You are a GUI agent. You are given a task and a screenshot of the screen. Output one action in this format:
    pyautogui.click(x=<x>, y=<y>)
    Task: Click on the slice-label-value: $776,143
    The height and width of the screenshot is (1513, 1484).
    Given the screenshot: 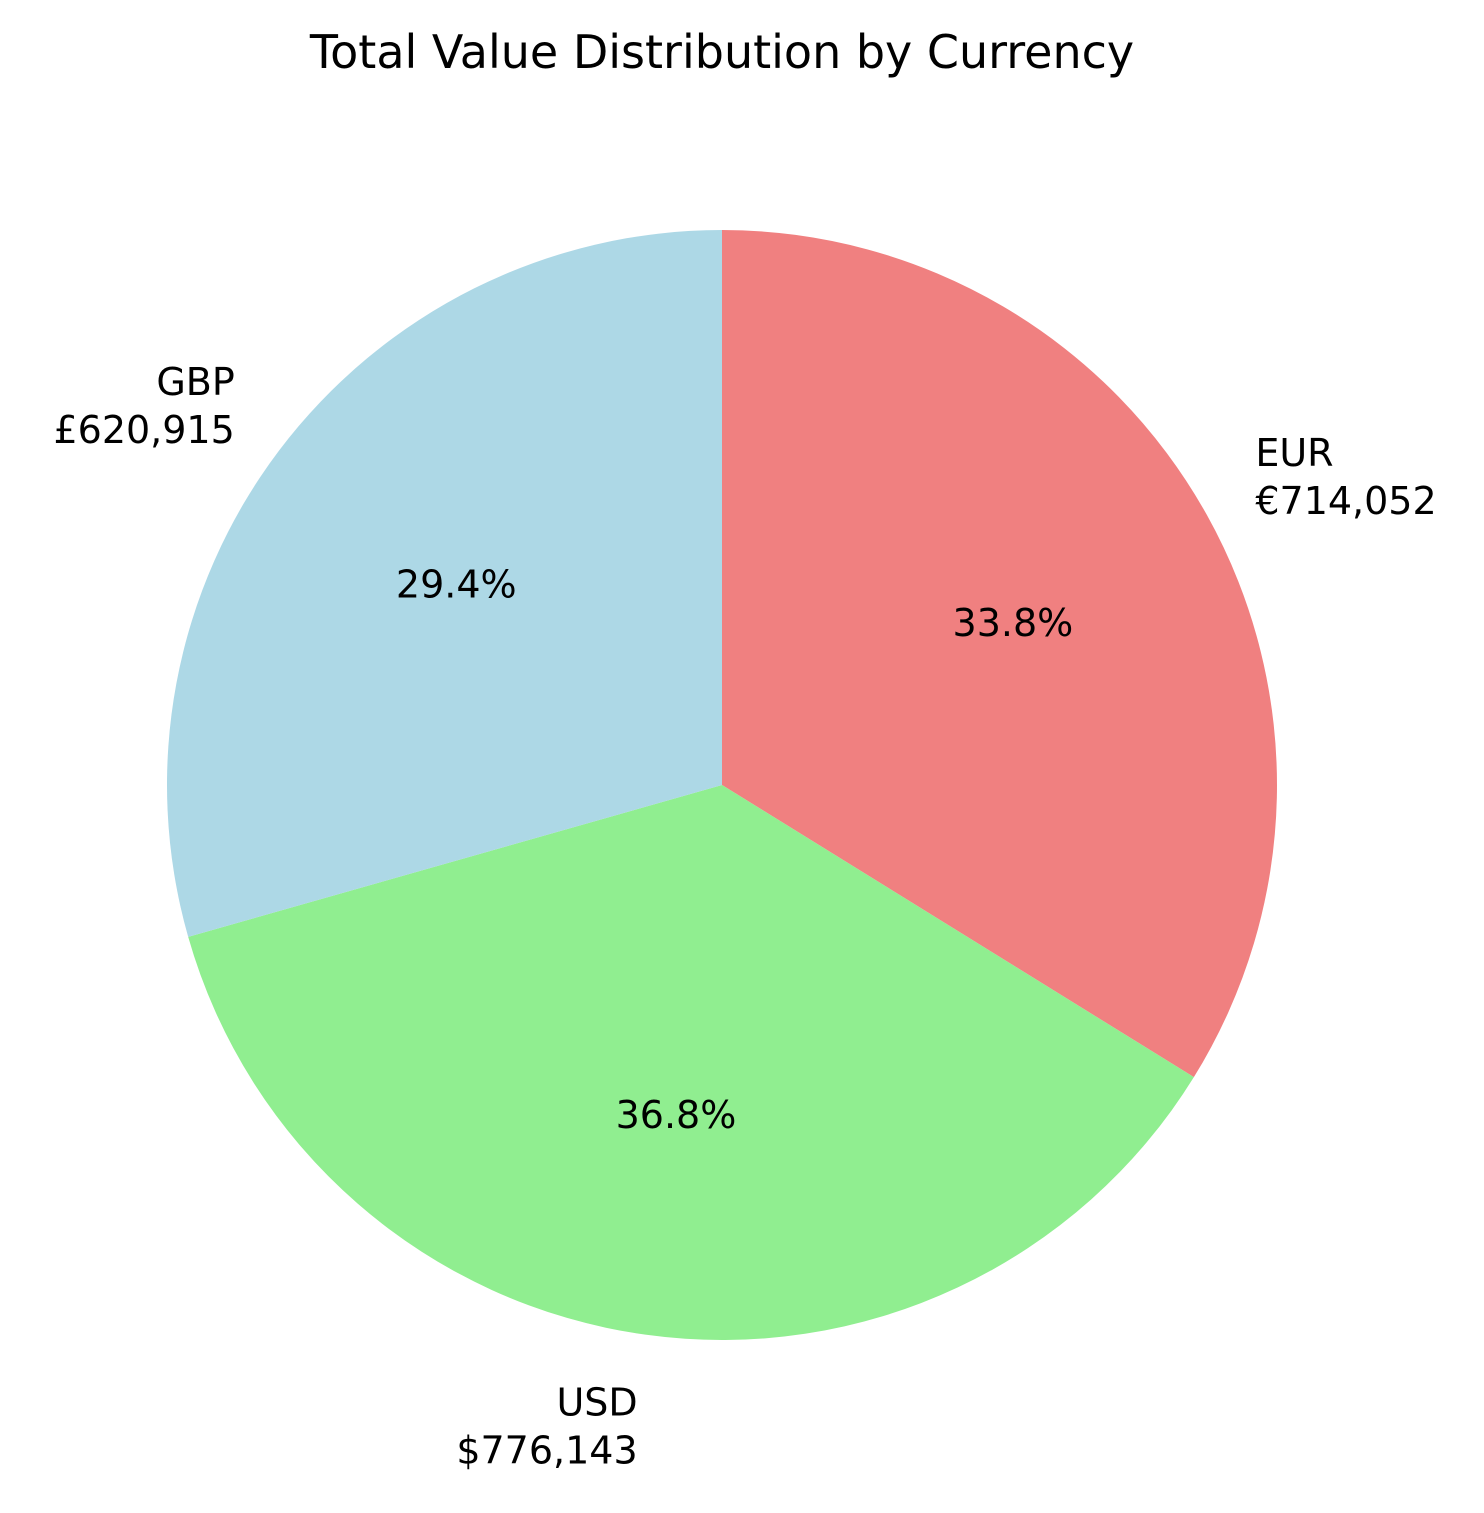 What is the action you would take?
    pyautogui.click(x=546, y=1451)
    